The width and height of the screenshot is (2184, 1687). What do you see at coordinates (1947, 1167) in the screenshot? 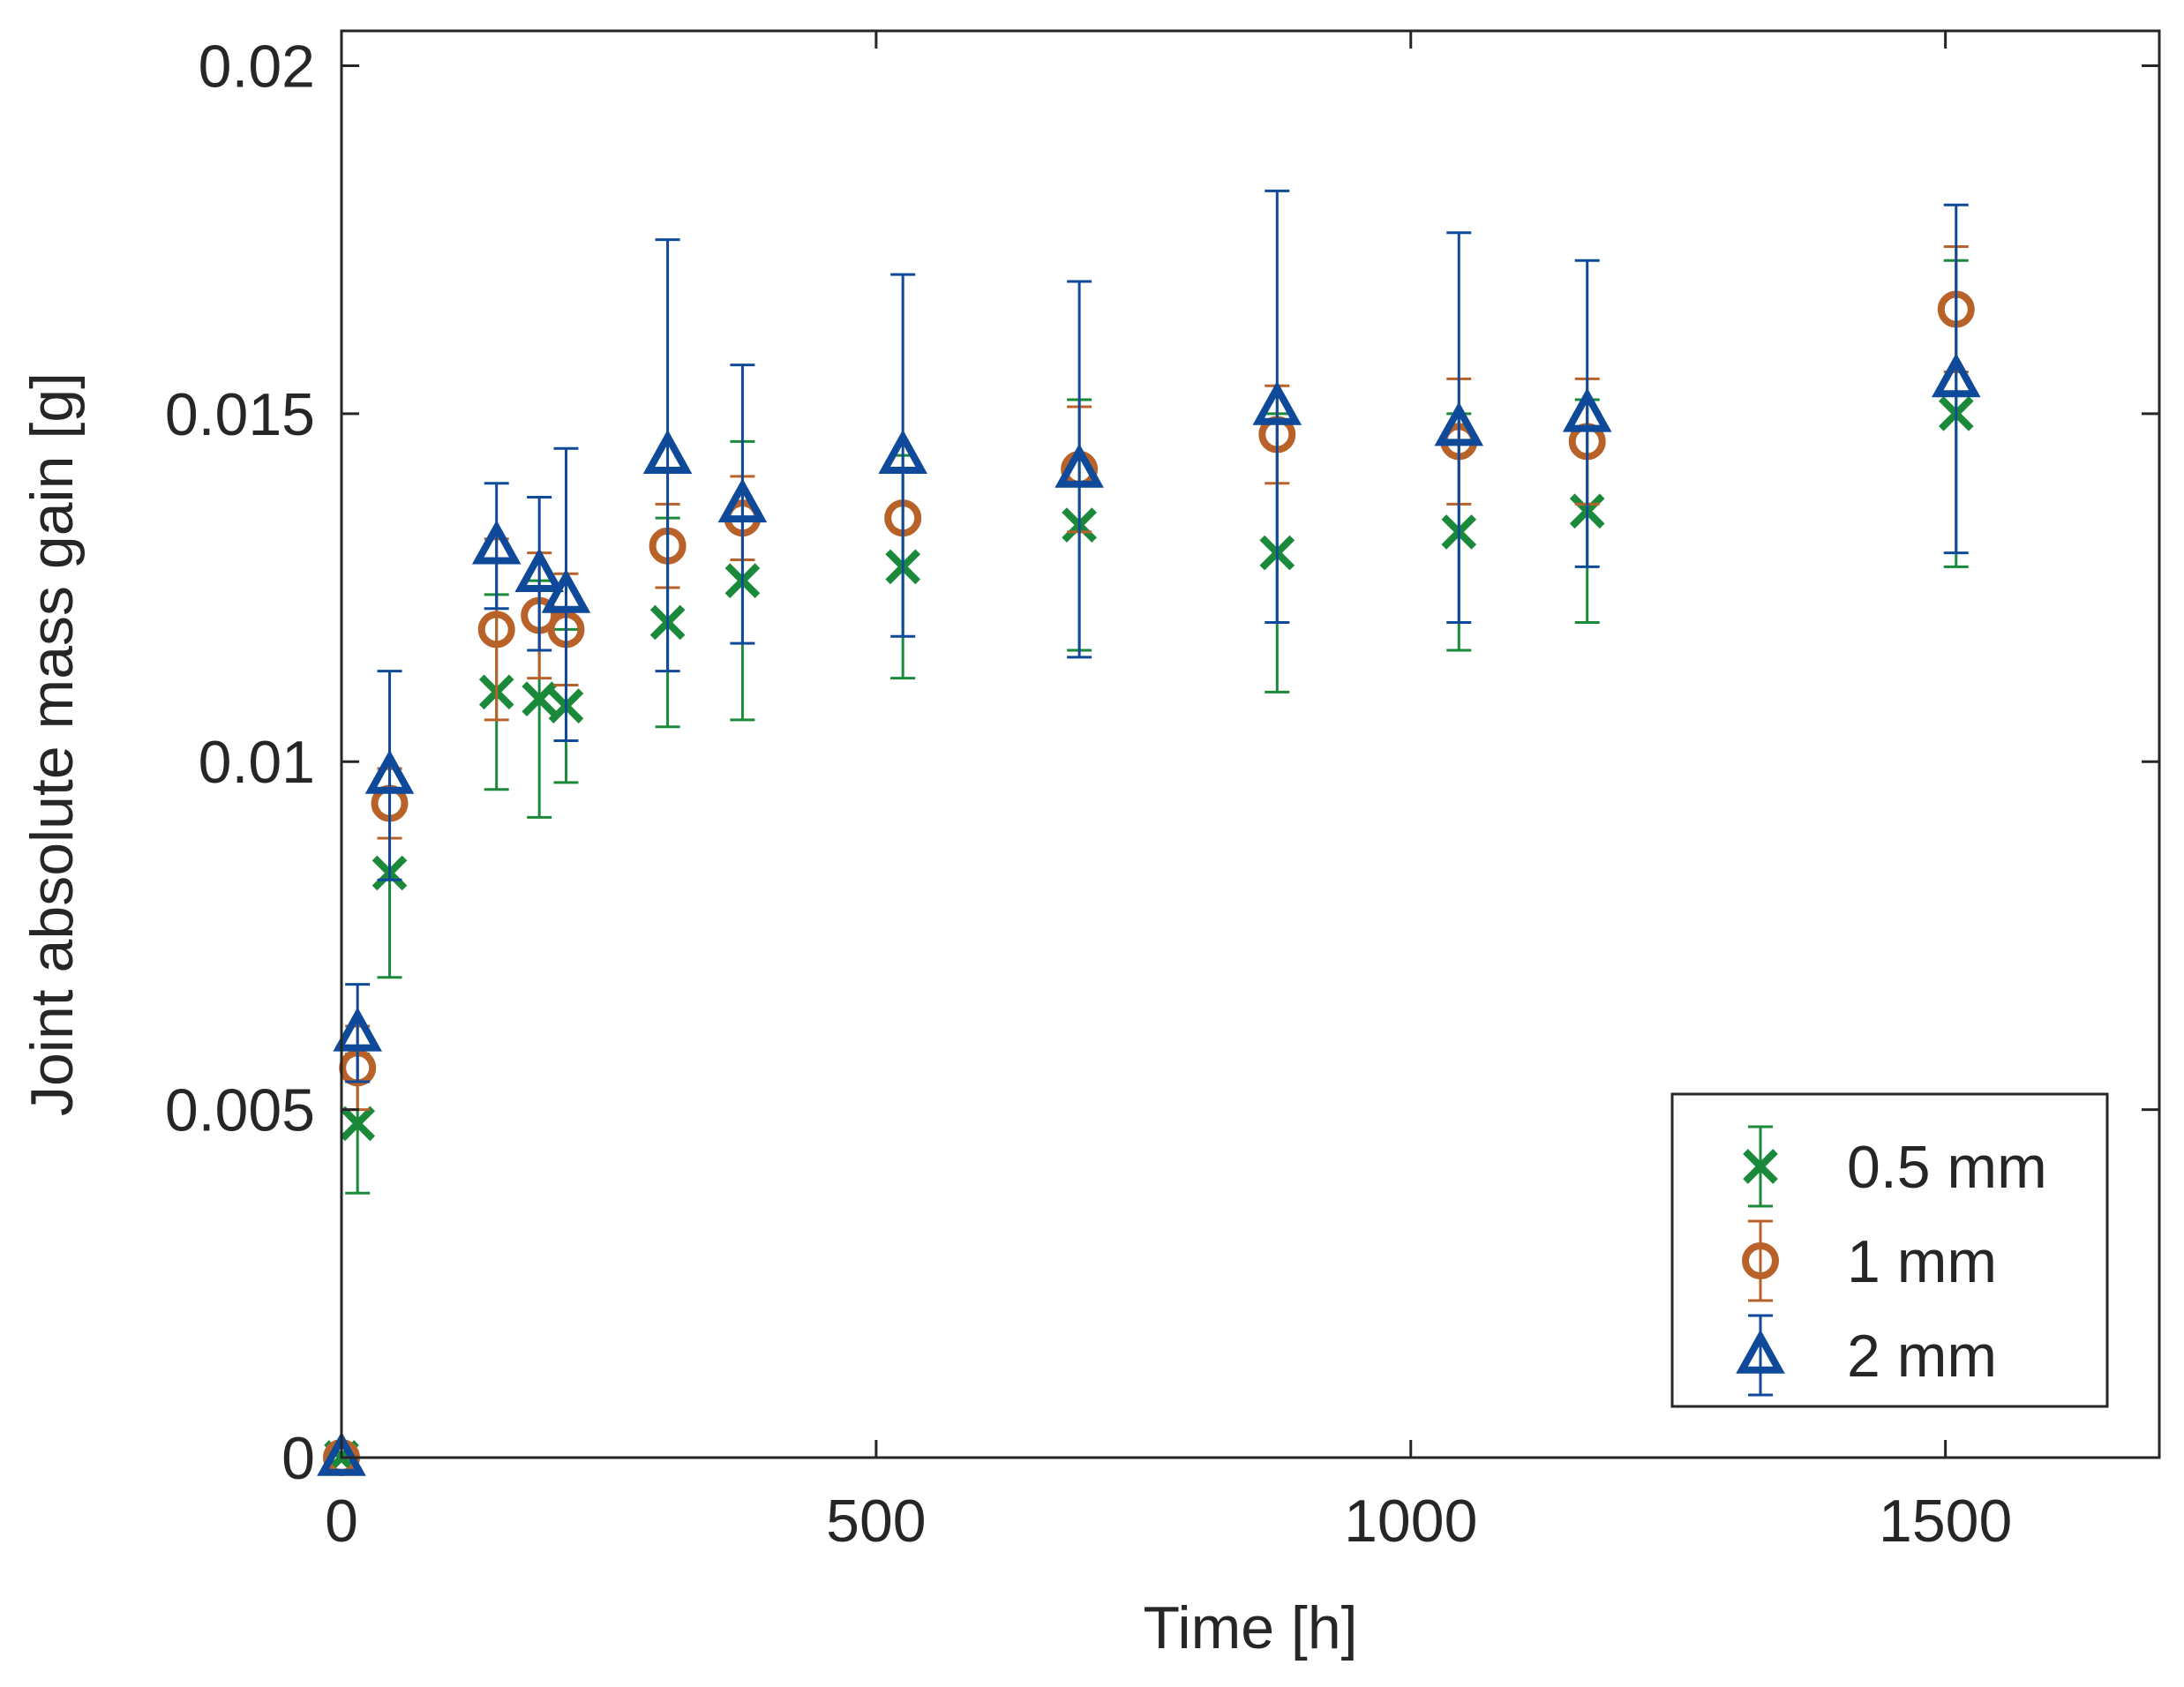
I see `legend-label: 0.5 mm` at bounding box center [1947, 1167].